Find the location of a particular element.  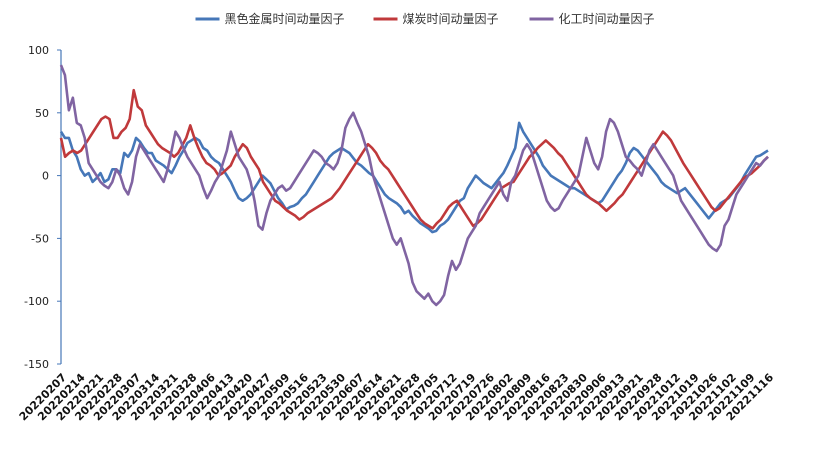

legend-label-1: 黑色金属时间动量因子 is located at coordinates (285, 18).